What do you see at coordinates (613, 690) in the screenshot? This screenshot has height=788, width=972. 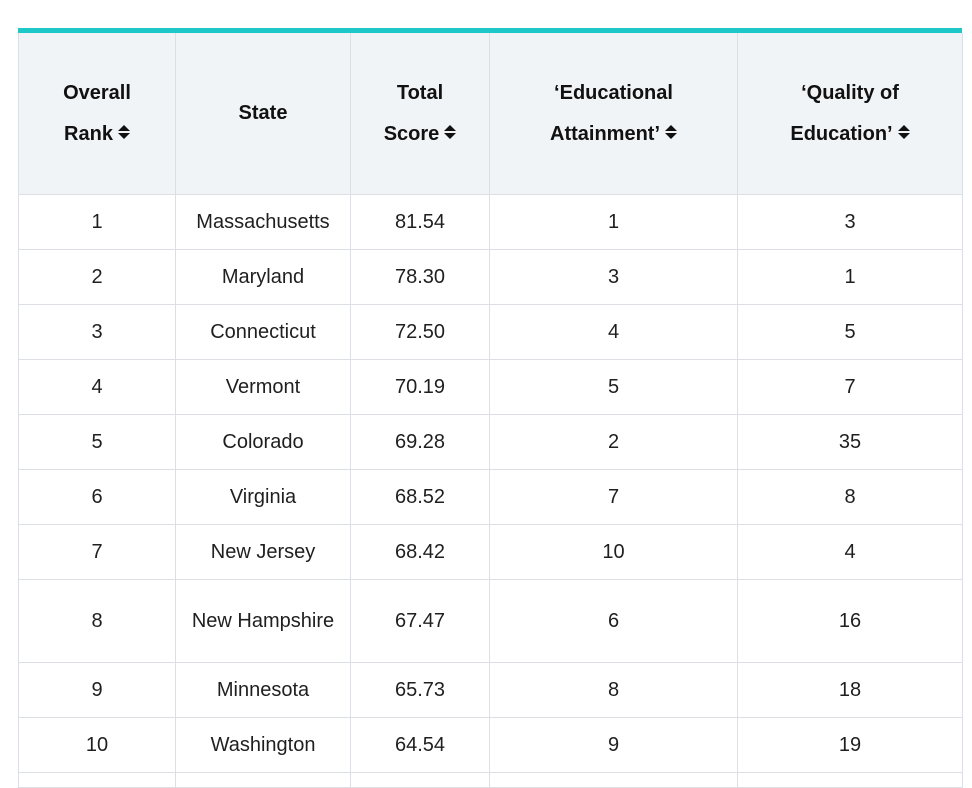 I see `cell-educational-attainment: 8` at bounding box center [613, 690].